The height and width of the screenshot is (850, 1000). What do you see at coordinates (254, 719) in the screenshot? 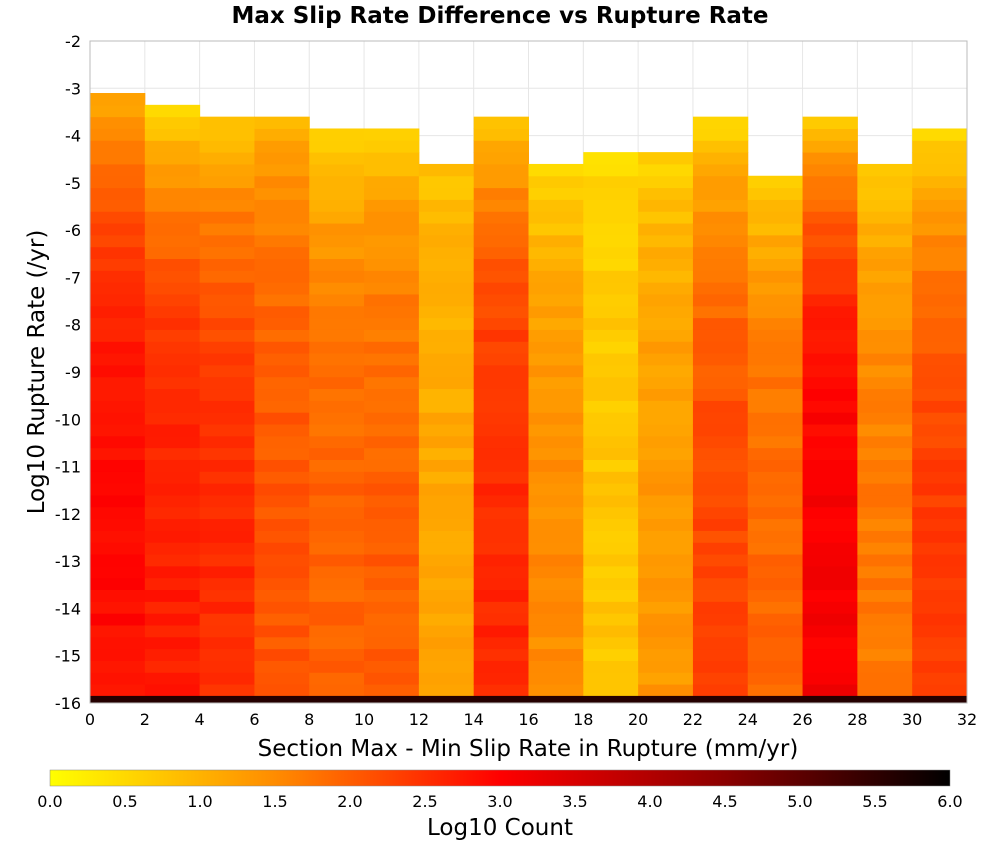
I see `x-tick-label: 6` at bounding box center [254, 719].